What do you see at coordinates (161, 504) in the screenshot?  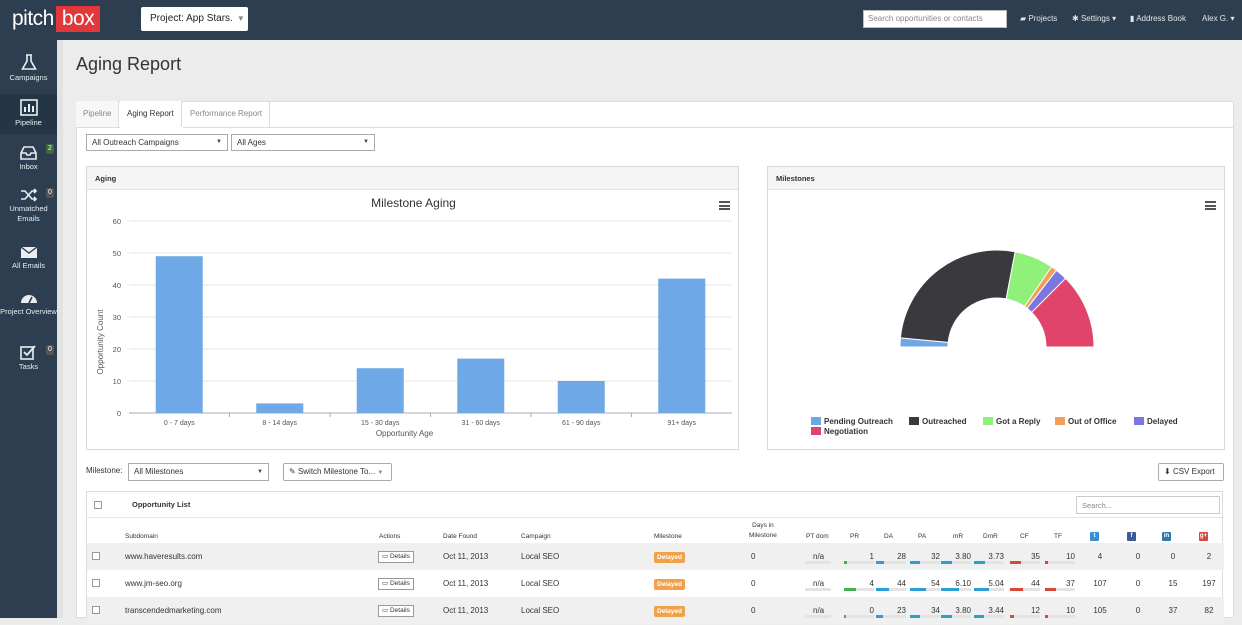 I see `table-title: Opportunity List` at bounding box center [161, 504].